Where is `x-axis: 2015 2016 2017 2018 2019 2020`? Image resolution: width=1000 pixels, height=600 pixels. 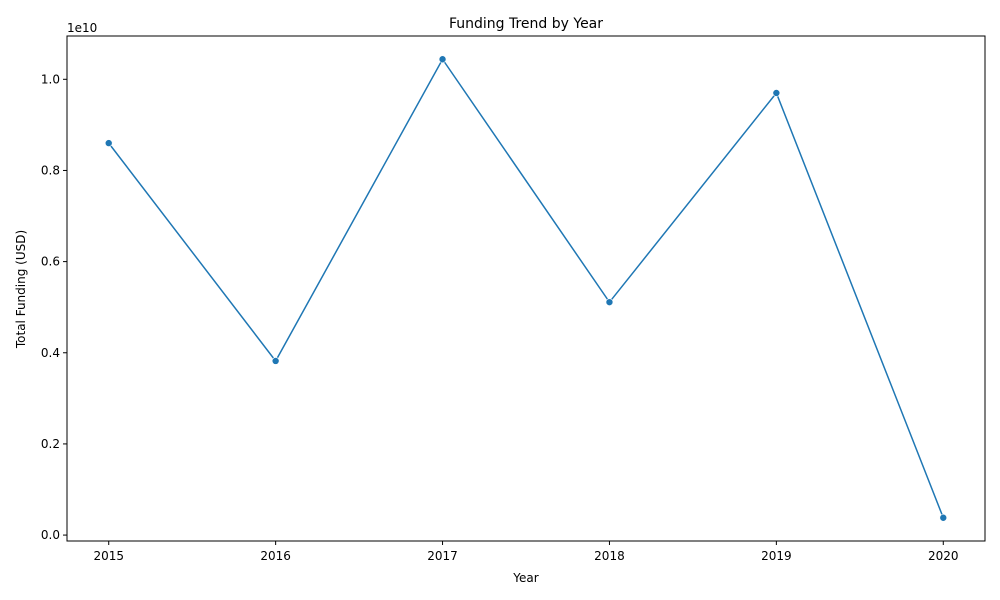
x-axis: 2015 2016 2017 2018 2019 2020 is located at coordinates (526, 552).